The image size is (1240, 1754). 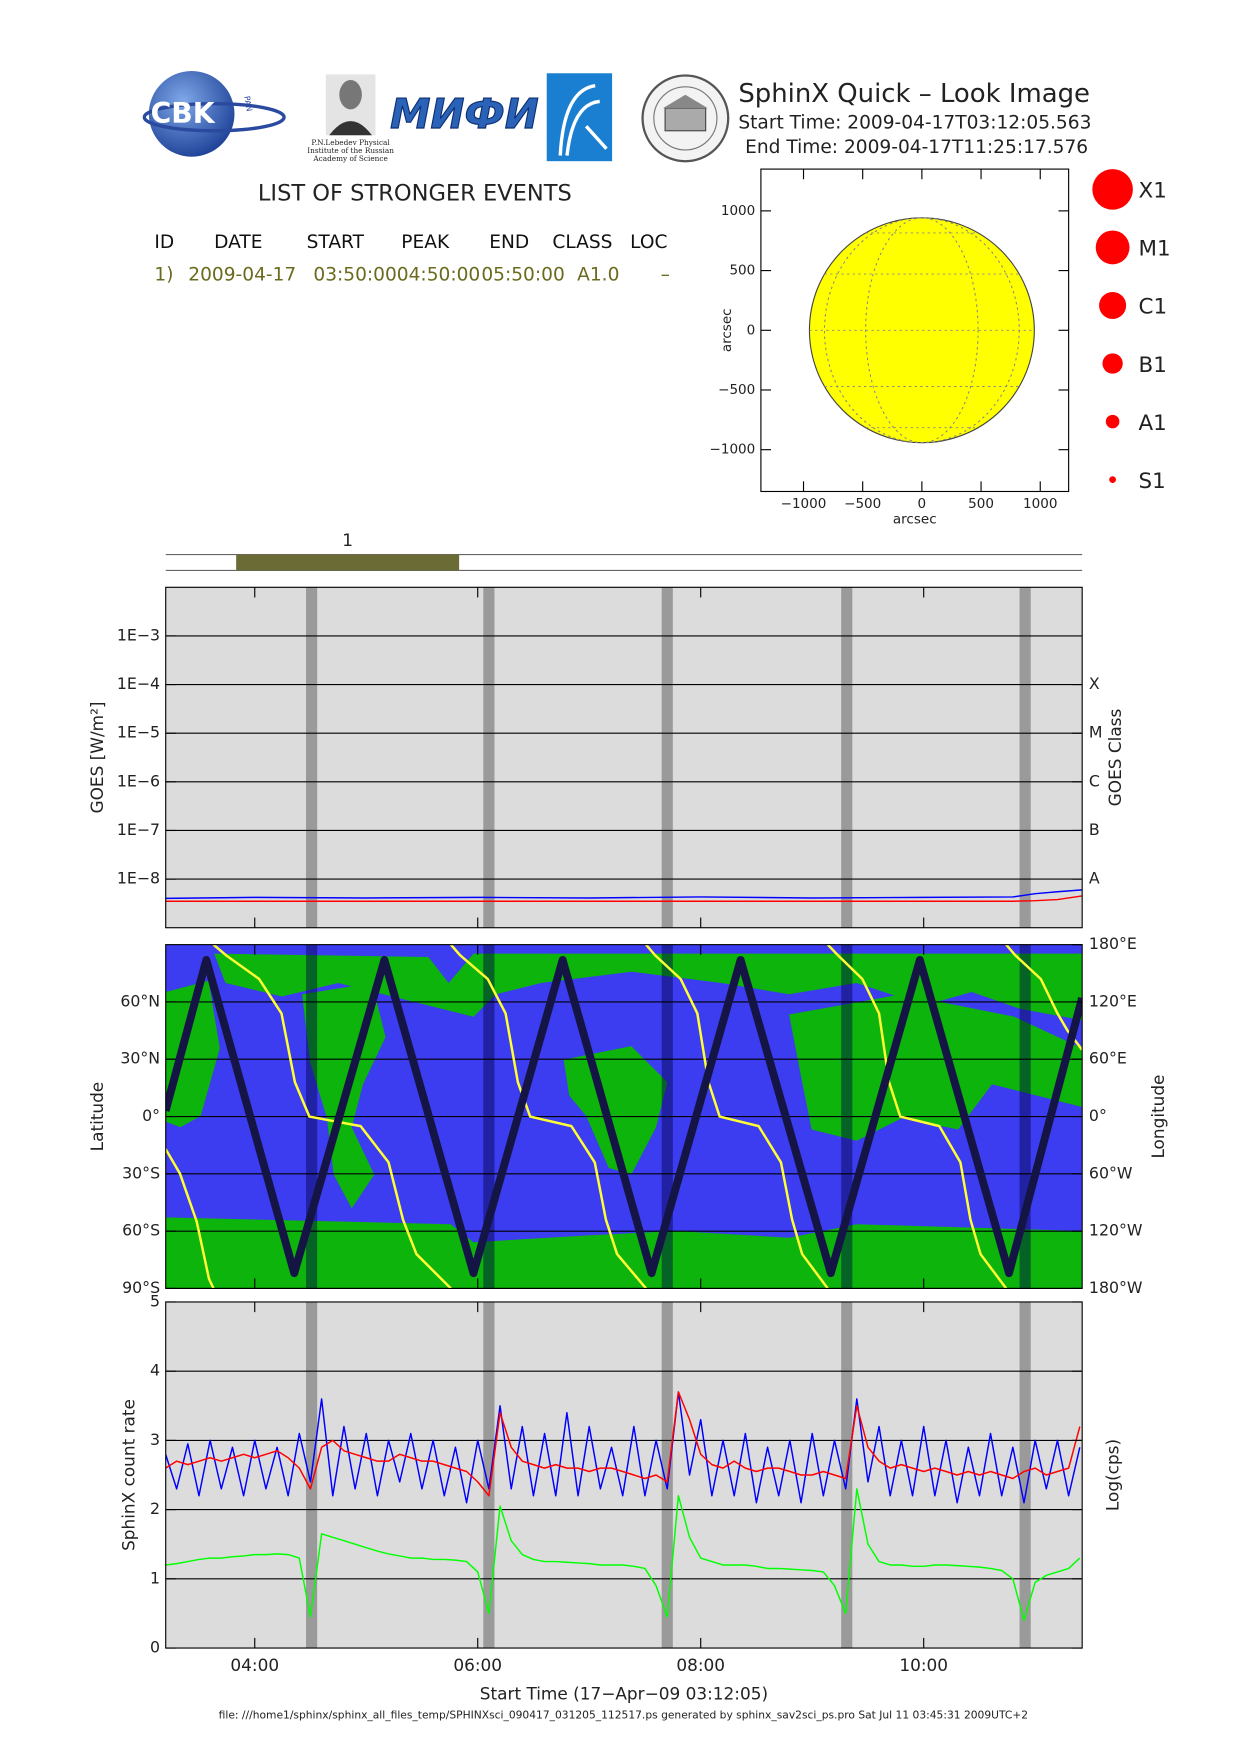 What do you see at coordinates (97, 758) in the screenshot?
I see `y-axis-label: GOES [W/m²]` at bounding box center [97, 758].